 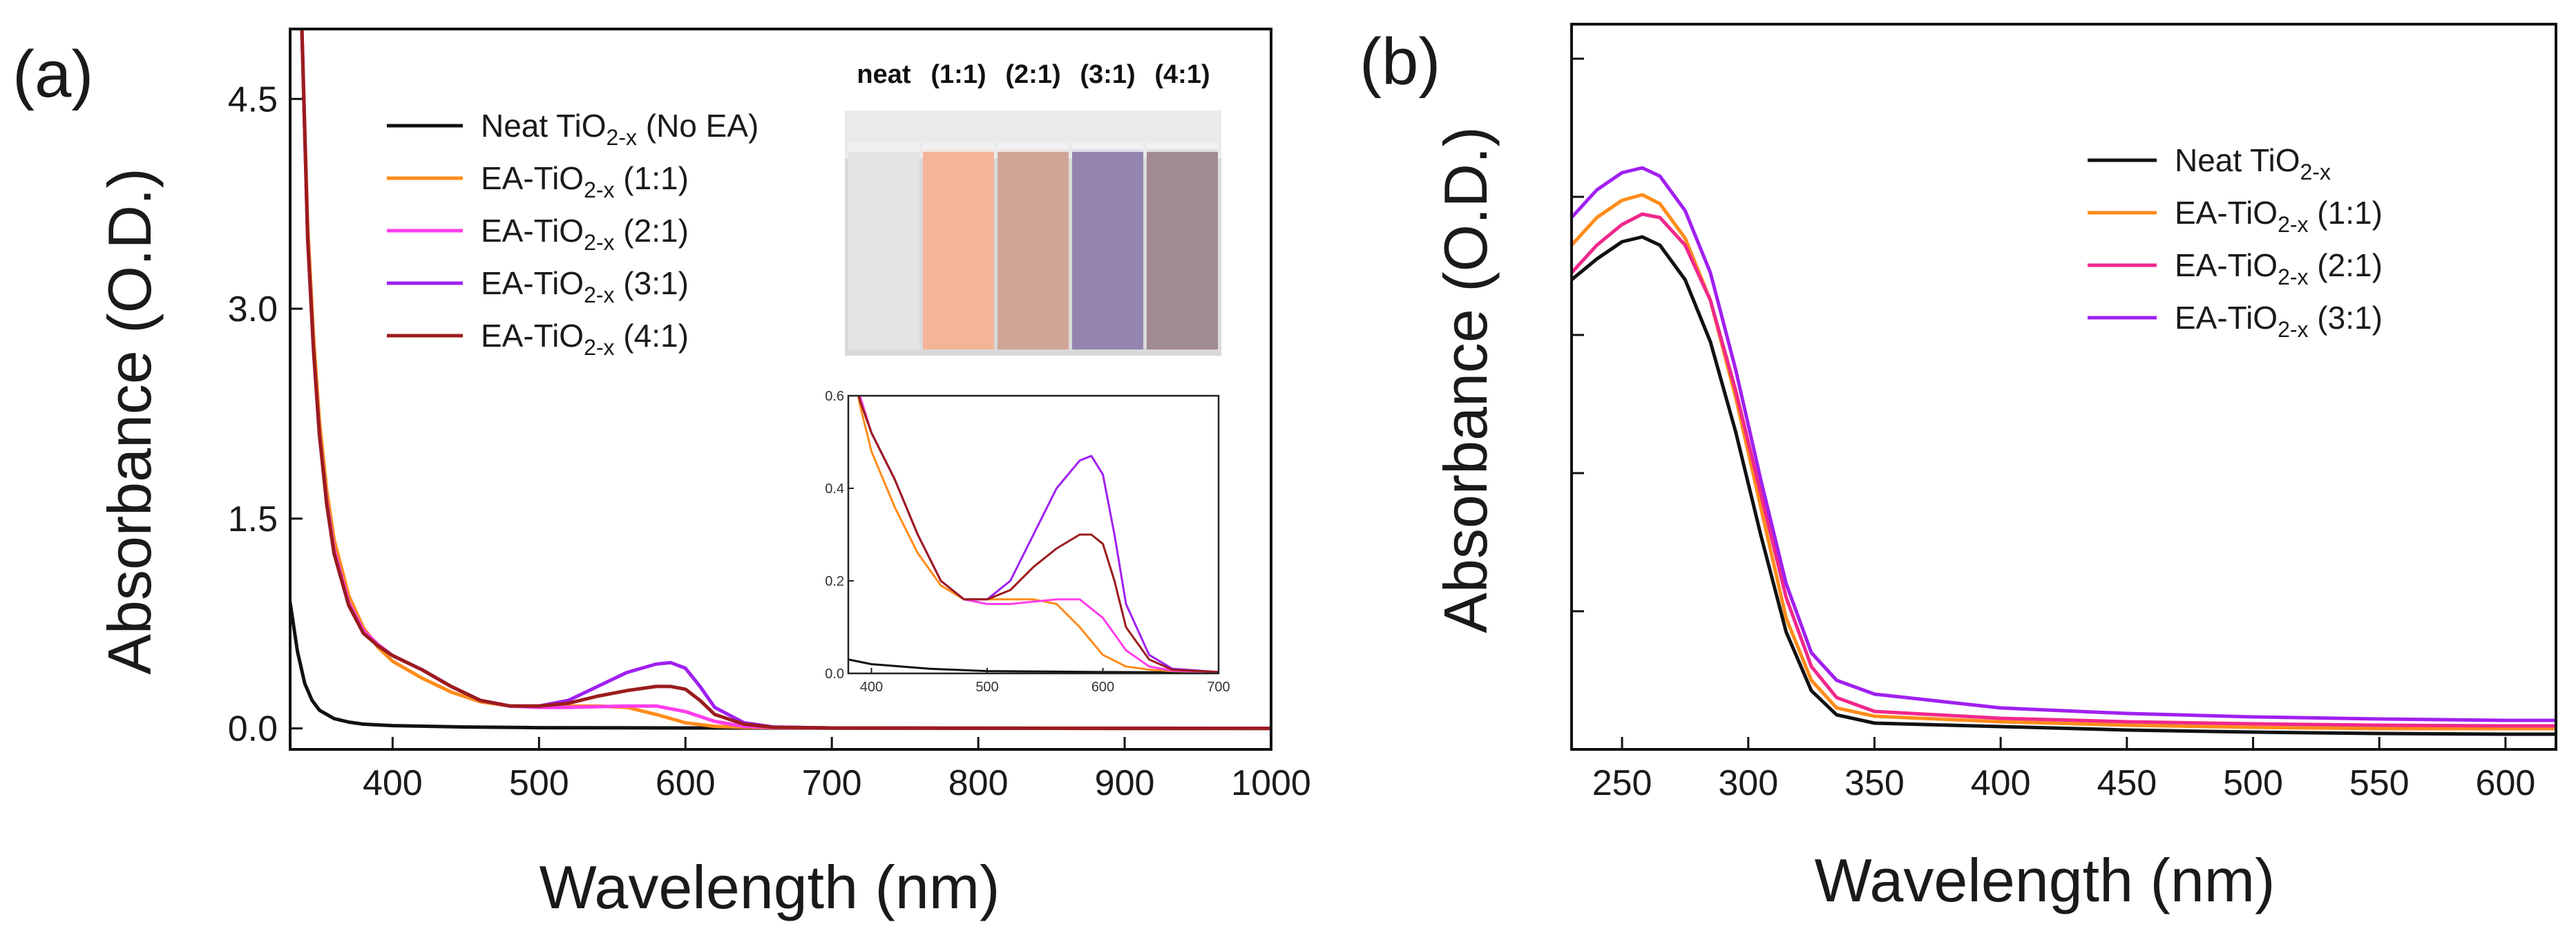 What do you see at coordinates (1578, 335) in the screenshot?
I see `panel-b-y-ticks` at bounding box center [1578, 335].